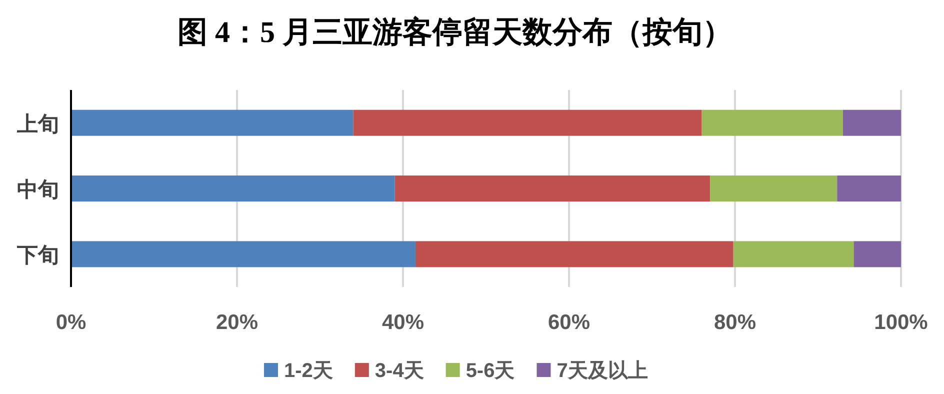  I want to click on x-tick-label: 20%, so click(237, 322).